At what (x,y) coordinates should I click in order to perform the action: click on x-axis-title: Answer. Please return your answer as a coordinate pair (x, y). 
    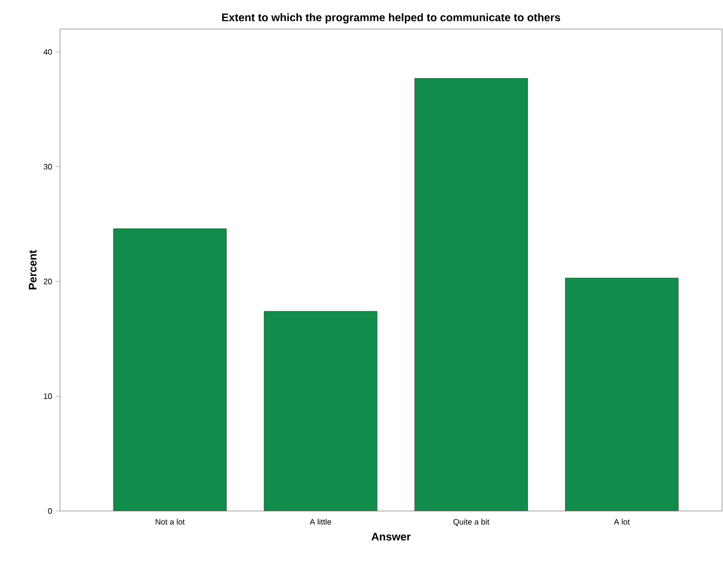
    Looking at the image, I should click on (391, 536).